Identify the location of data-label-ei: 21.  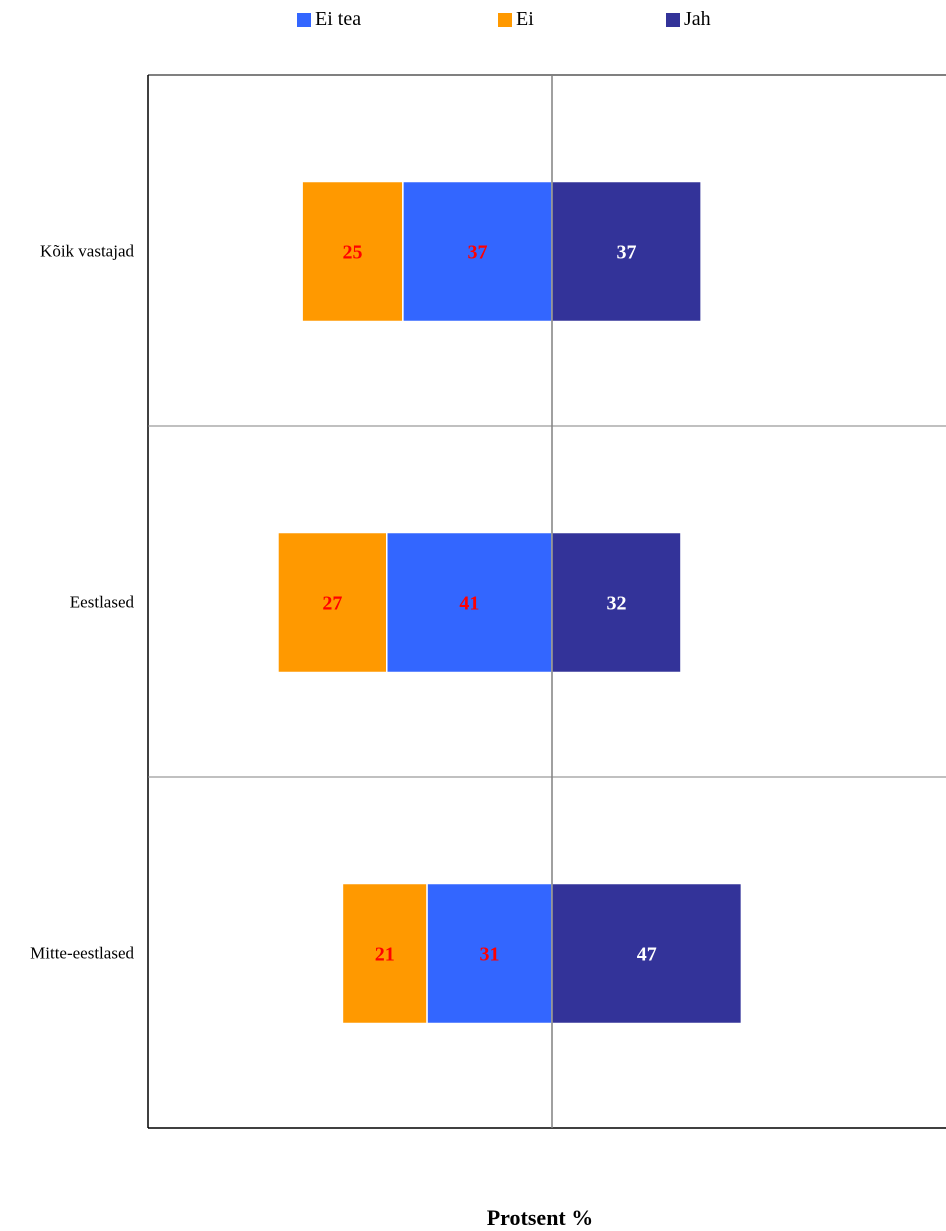
(385, 955).